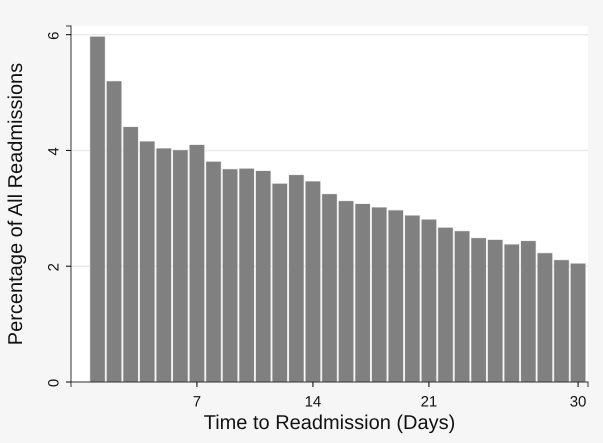 The height and width of the screenshot is (443, 603). What do you see at coordinates (54, 36) in the screenshot?
I see `y-tick-label: 6` at bounding box center [54, 36].